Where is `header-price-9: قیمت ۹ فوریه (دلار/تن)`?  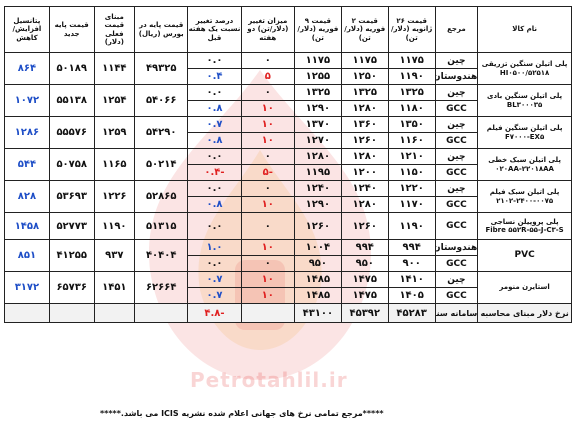
header-price-9: قیمت ۹ فوریه (دلار/تن) is located at coordinates (317, 29).